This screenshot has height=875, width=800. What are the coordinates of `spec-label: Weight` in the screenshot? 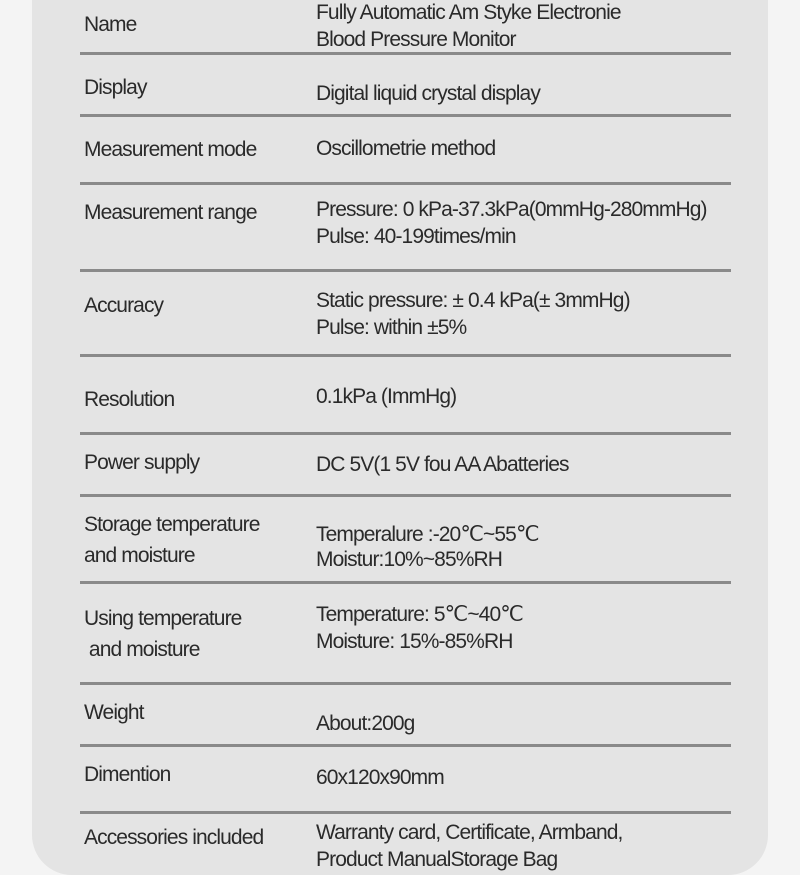 It's located at (114, 712).